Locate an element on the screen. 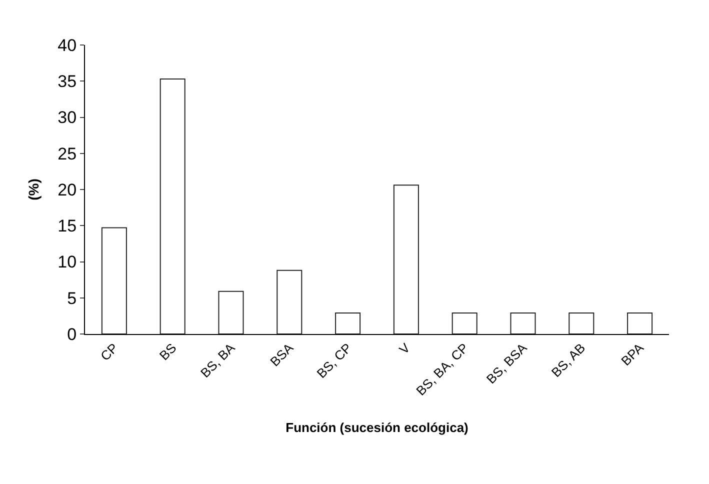  x-tick-label: CP is located at coordinates (109, 352).